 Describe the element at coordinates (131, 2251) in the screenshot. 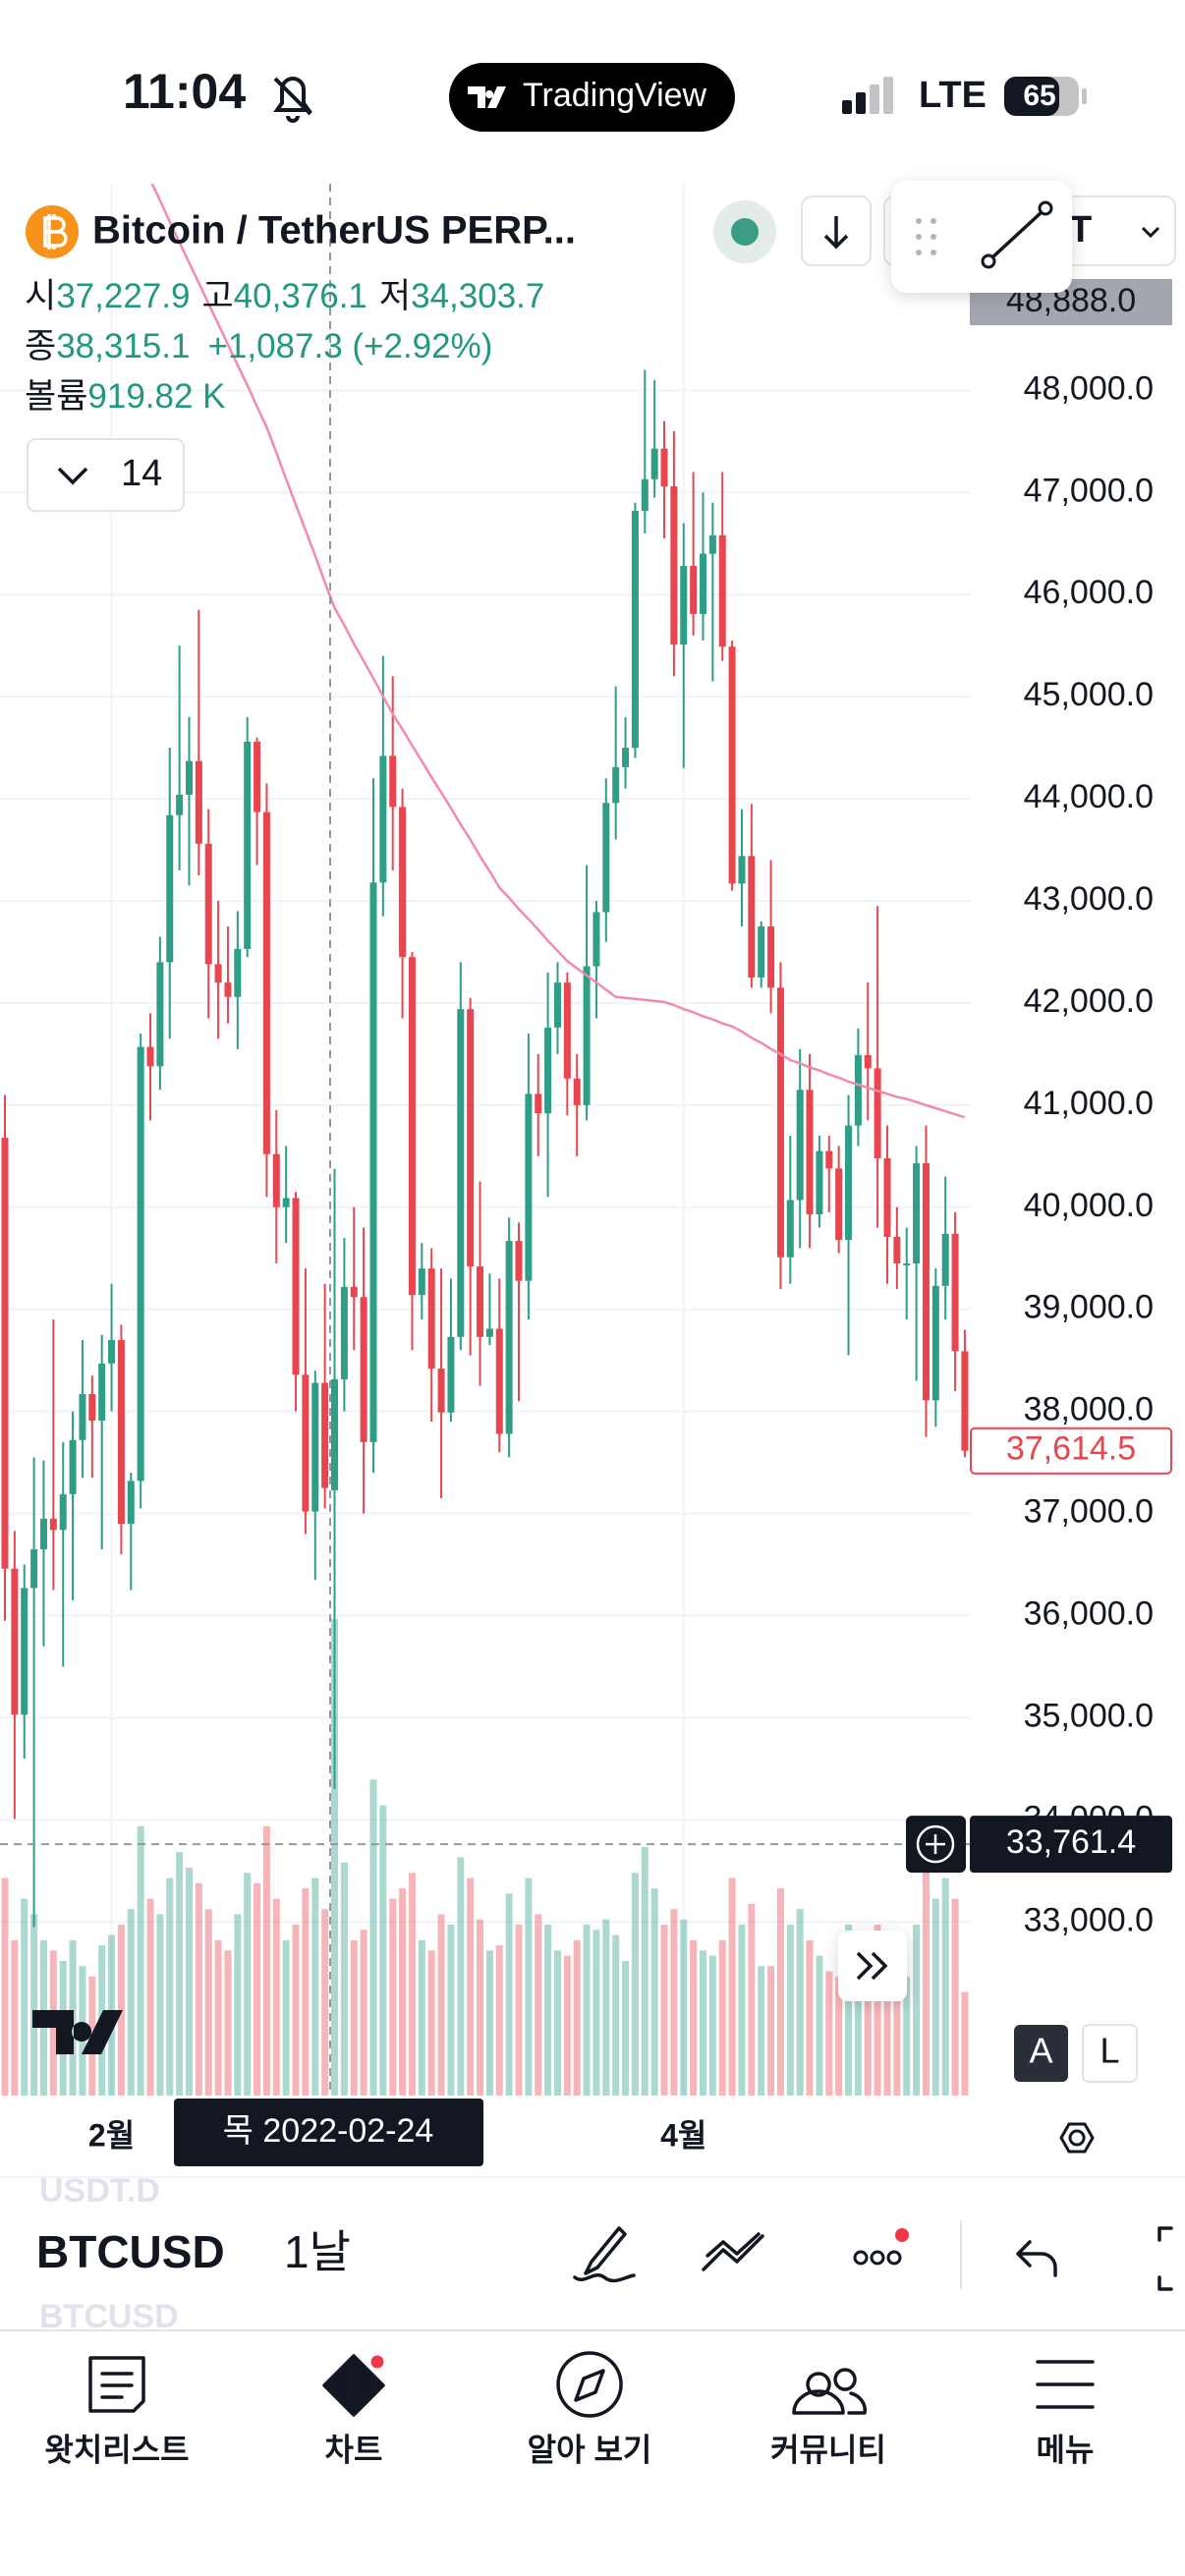

I see `symbol: BTCUSD` at that location.